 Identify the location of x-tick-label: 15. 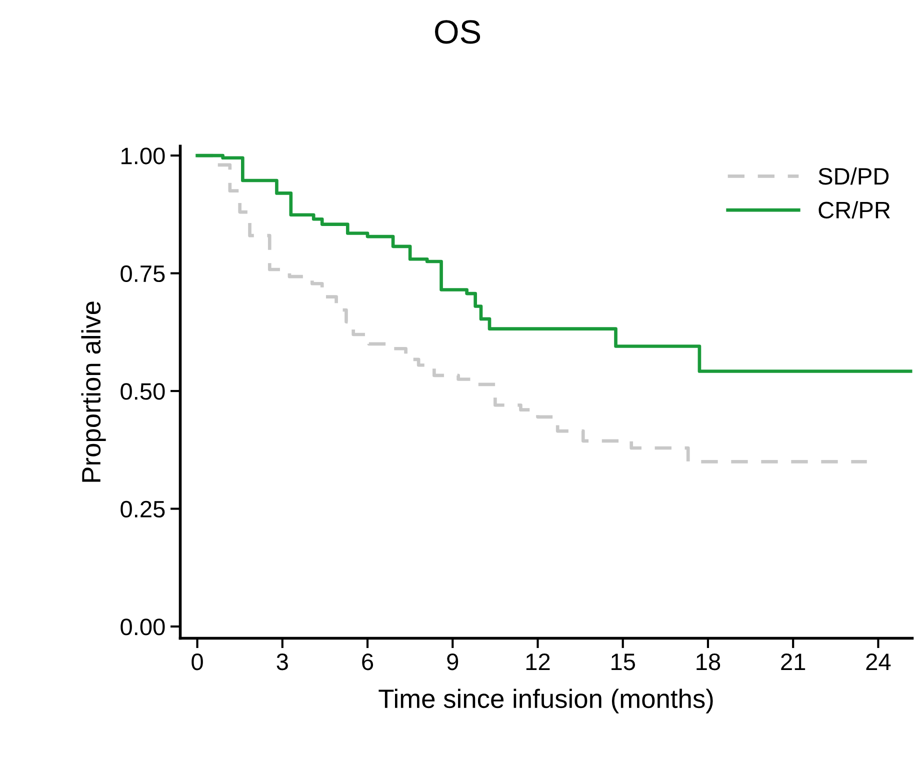
(623, 662).